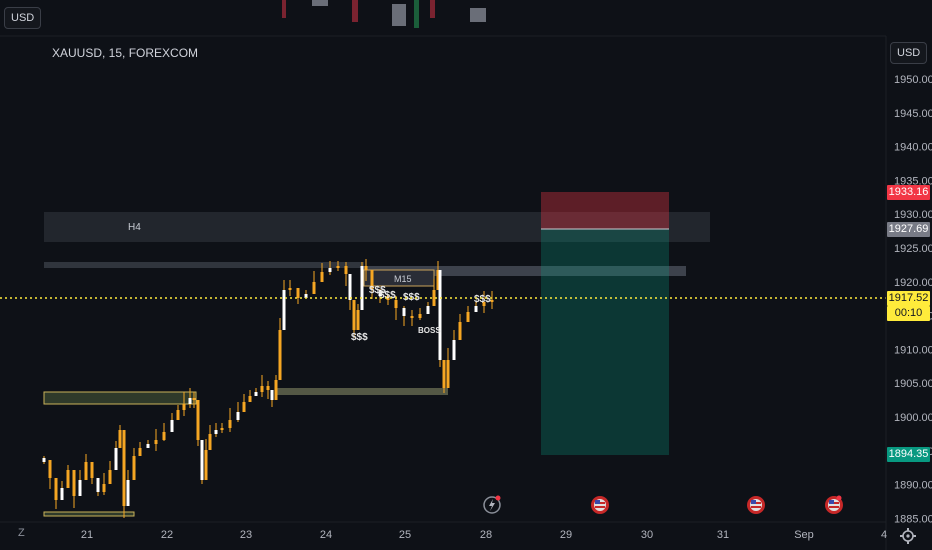  Describe the element at coordinates (23, 18) in the screenshot. I see `currency-selector-top: USD` at that location.